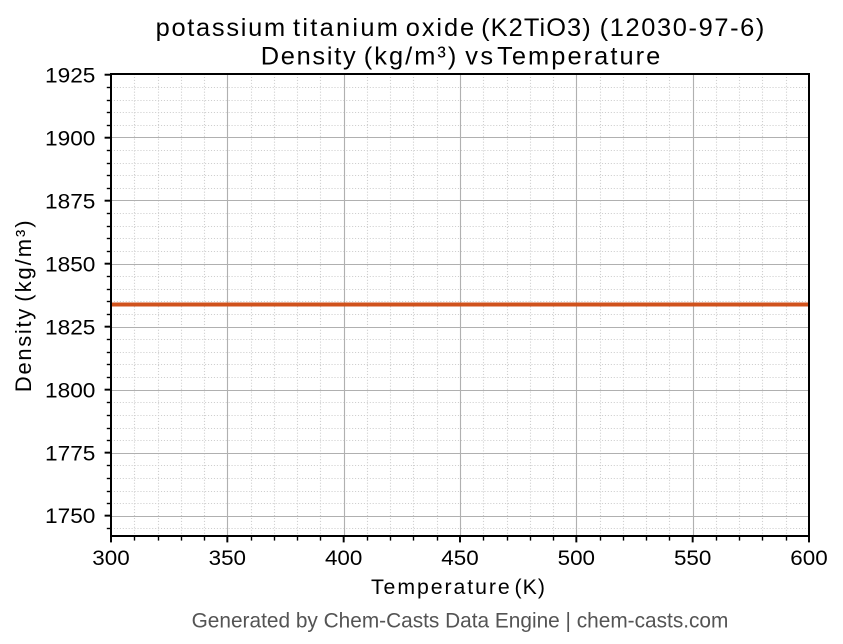 The height and width of the screenshot is (644, 843). What do you see at coordinates (343, 558) in the screenshot?
I see `svg-text: 400` at bounding box center [343, 558].